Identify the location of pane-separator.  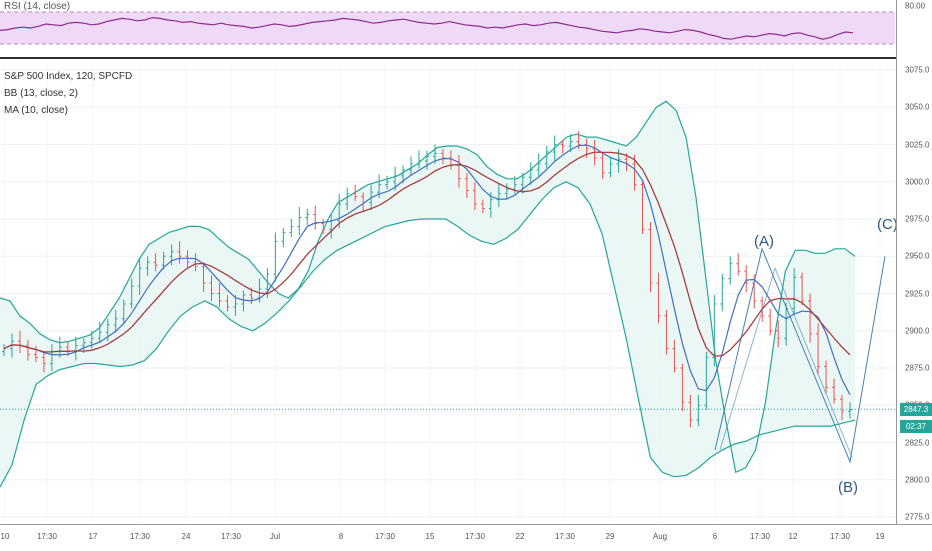
(466, 58).